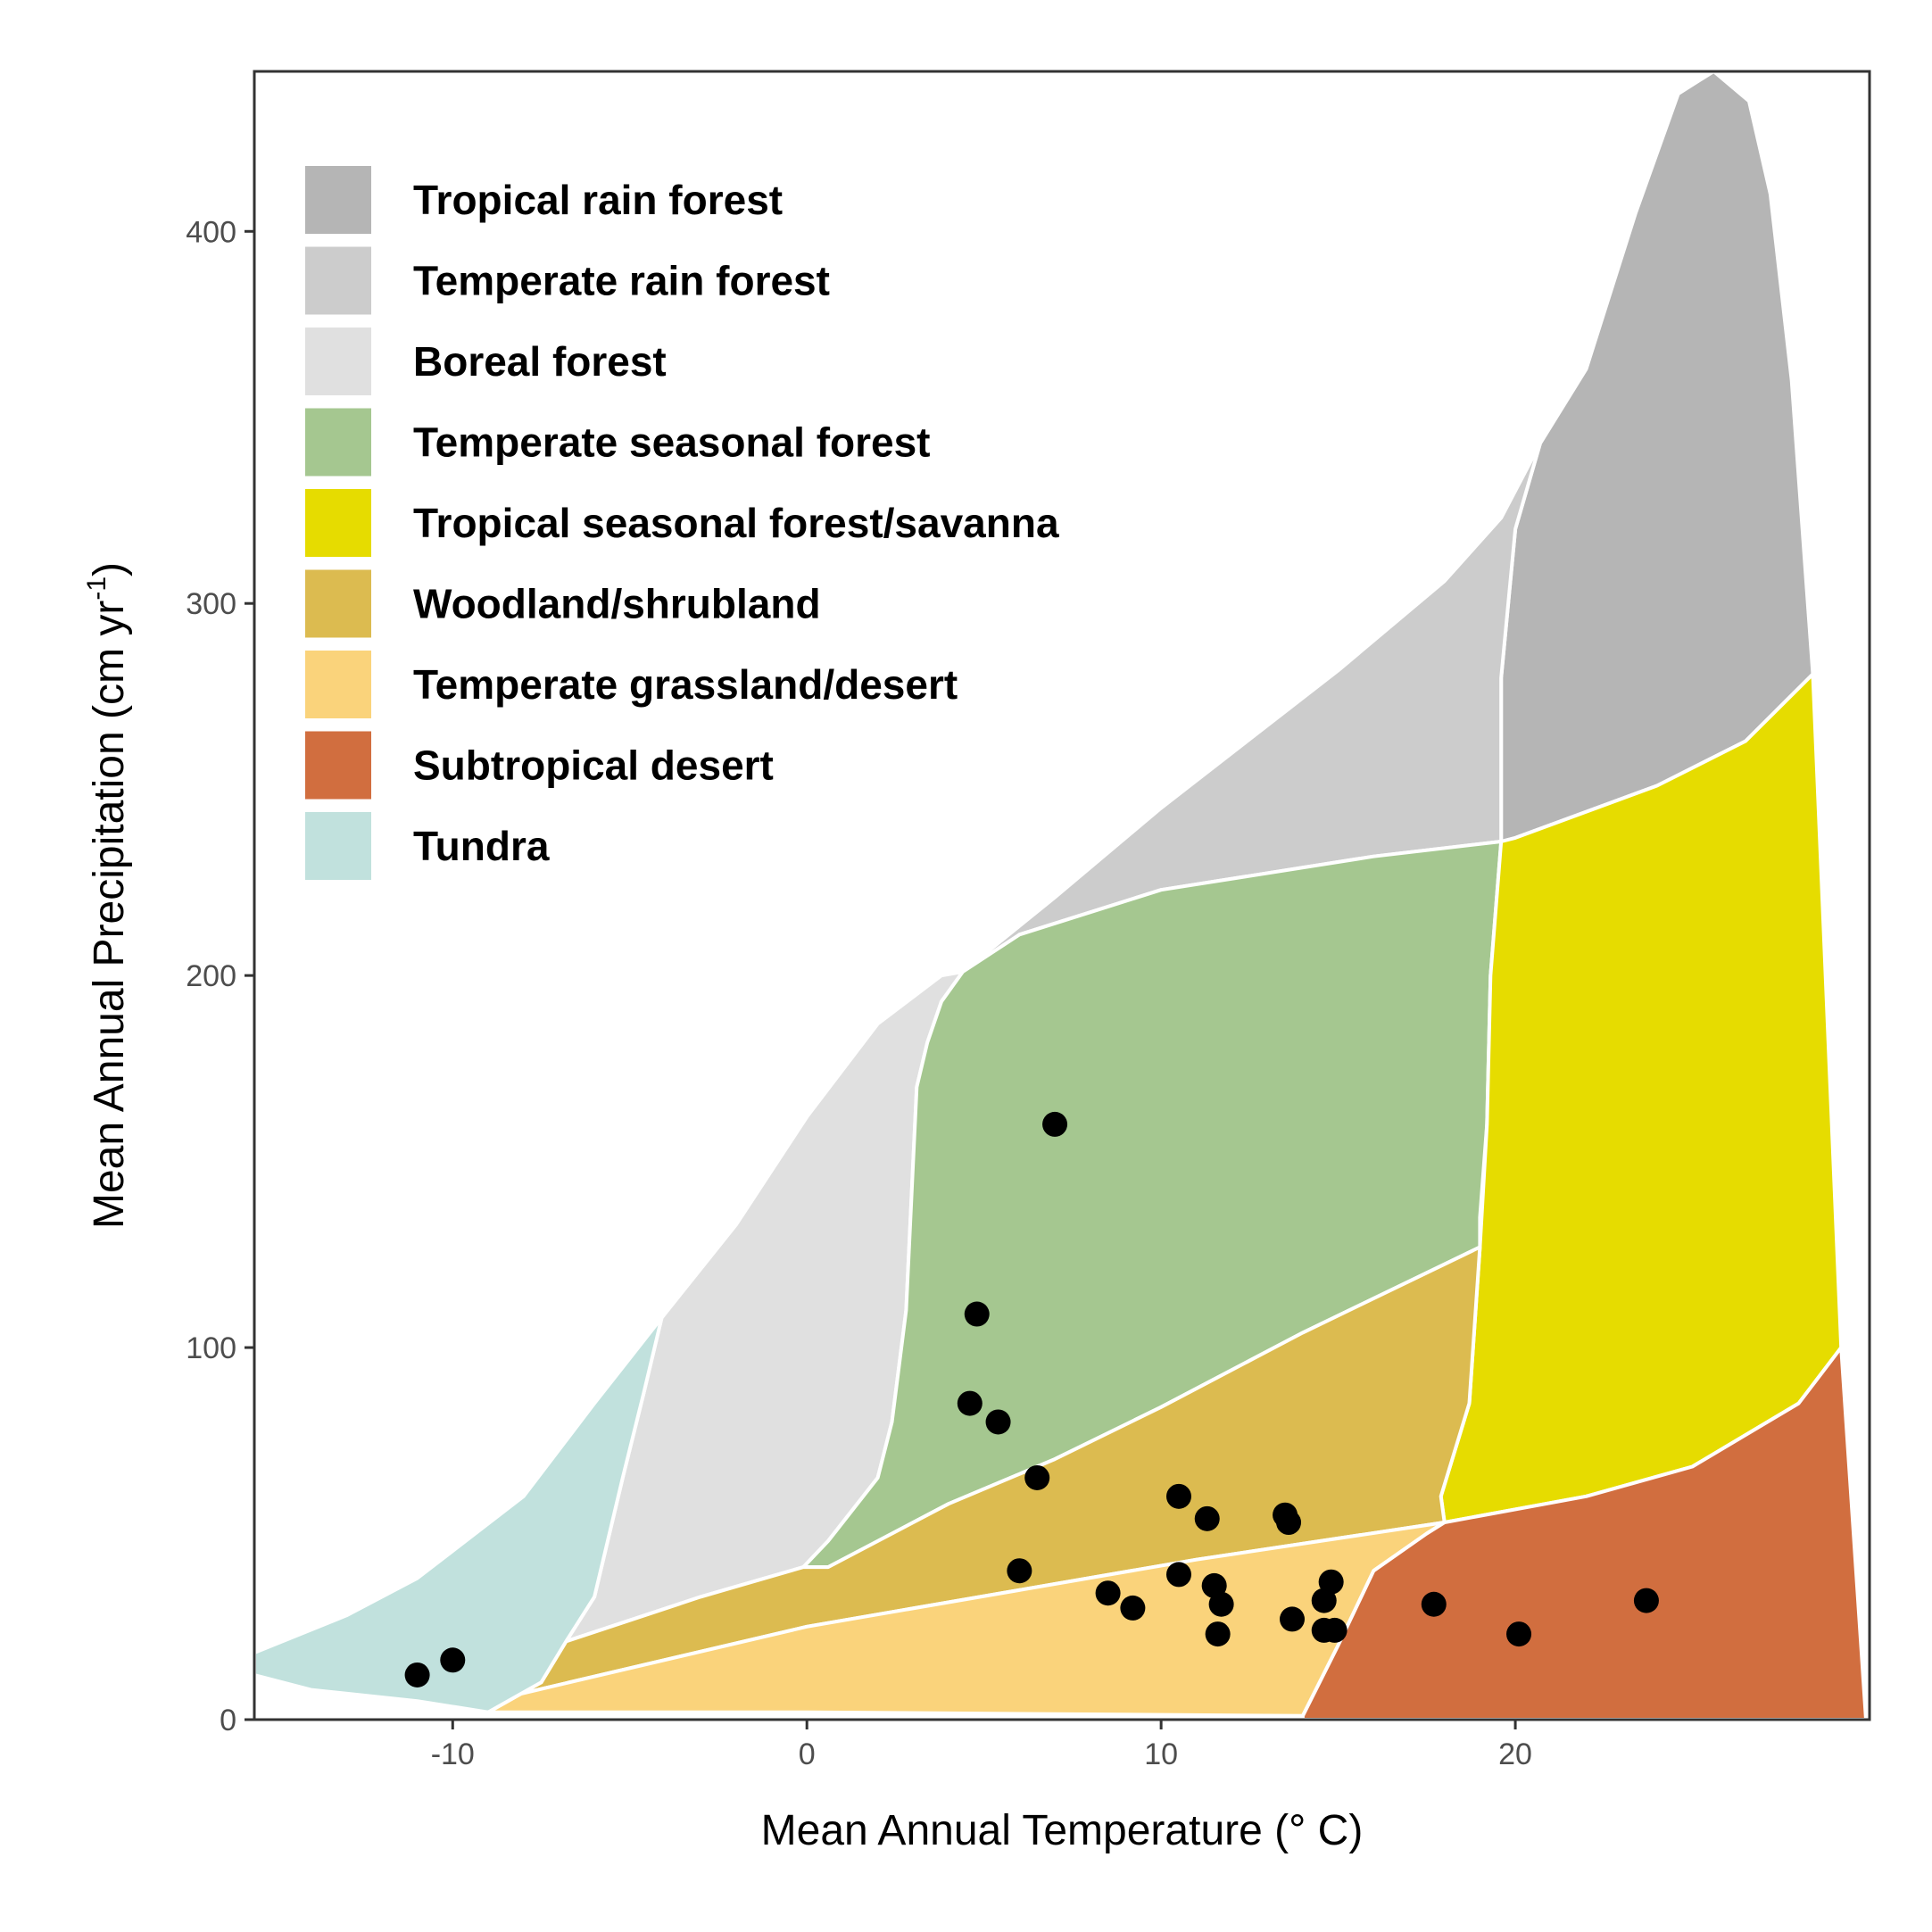 This screenshot has height=1932, width=1932. What do you see at coordinates (453, 1754) in the screenshot?
I see `x-tick-label: -10` at bounding box center [453, 1754].